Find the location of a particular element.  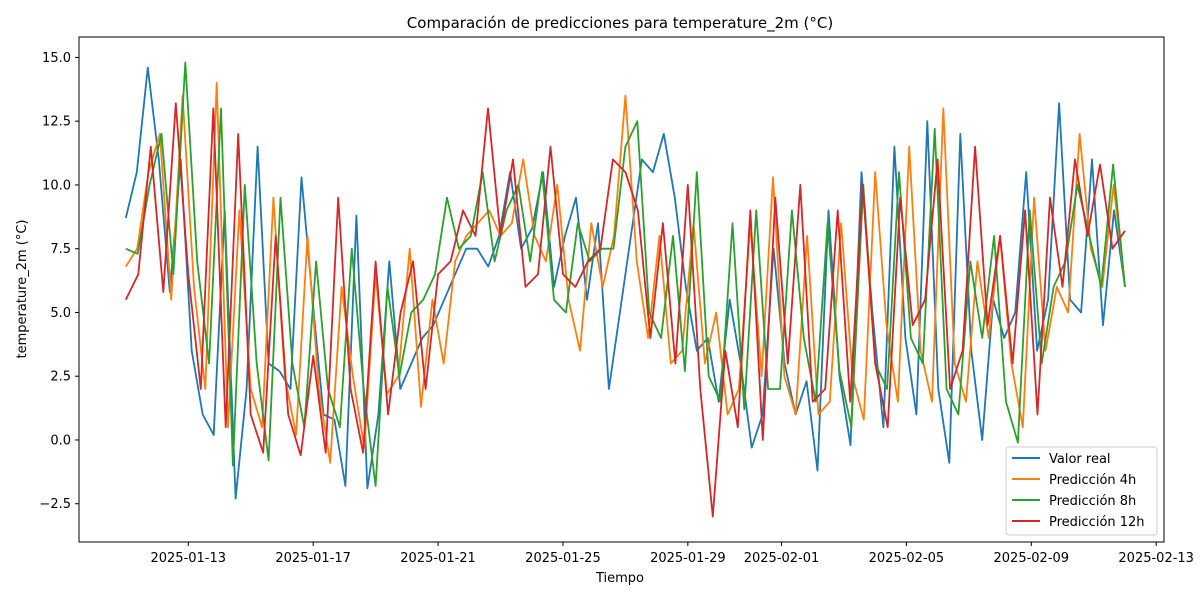

x-tick-label: 2025-02-01 is located at coordinates (782, 558).